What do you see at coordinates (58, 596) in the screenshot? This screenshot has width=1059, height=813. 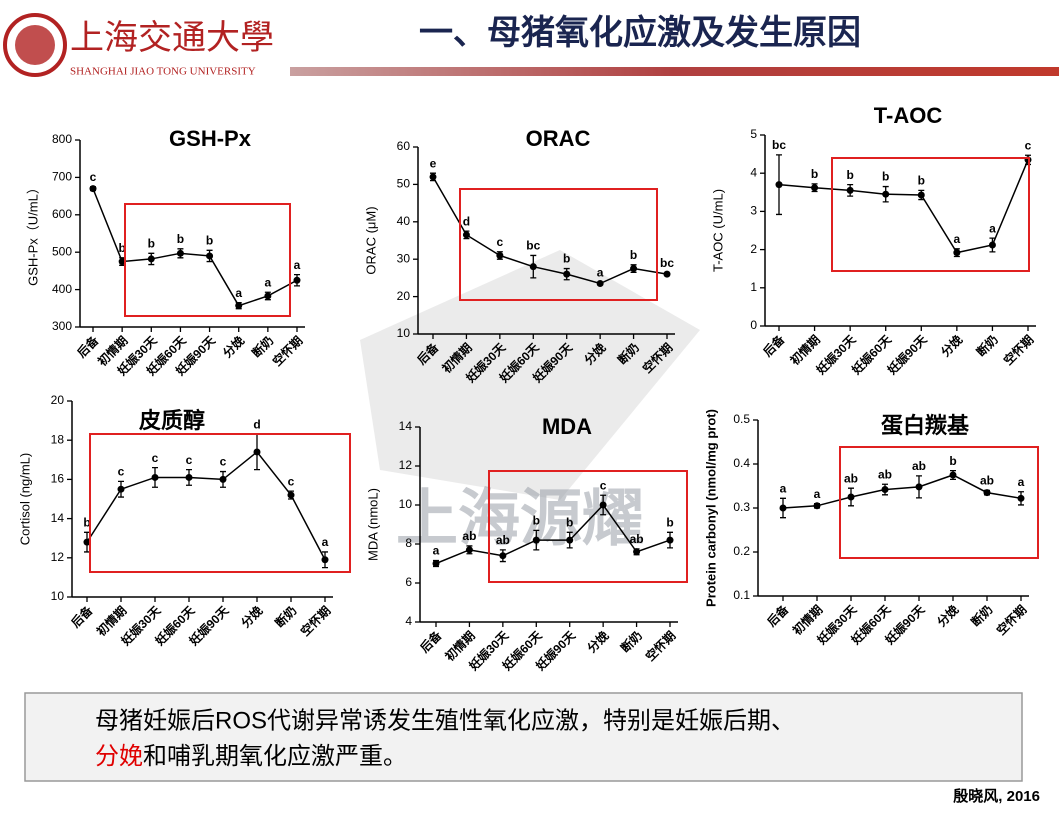 I see `y-tick-label: 10` at bounding box center [58, 596].